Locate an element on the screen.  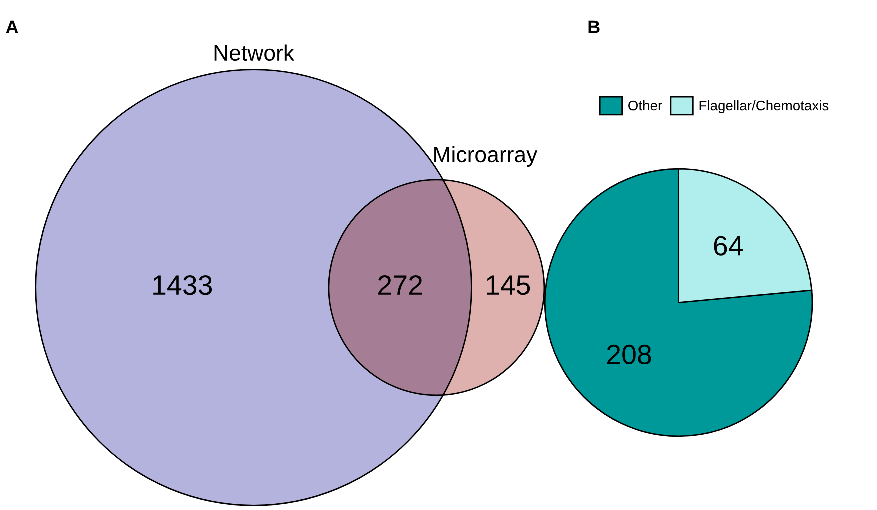
text: Network is located at coordinates (254, 53).